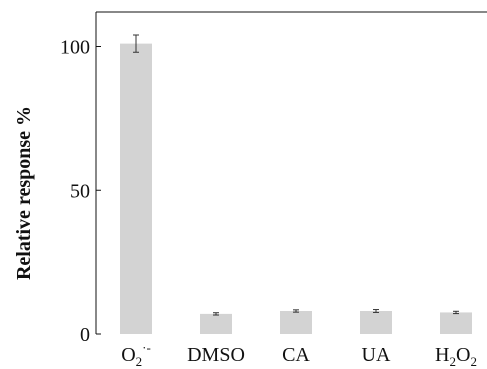  I want to click on x-tick-label: O2·-, so click(136, 354).